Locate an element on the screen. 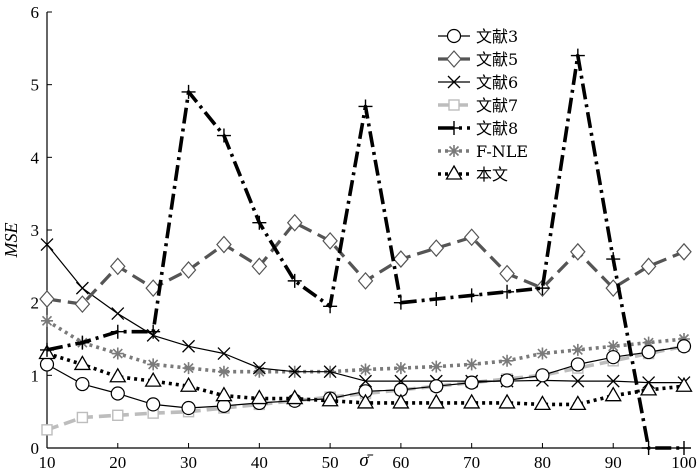 The image size is (700, 473). x-tick-label: 50 is located at coordinates (330, 462).